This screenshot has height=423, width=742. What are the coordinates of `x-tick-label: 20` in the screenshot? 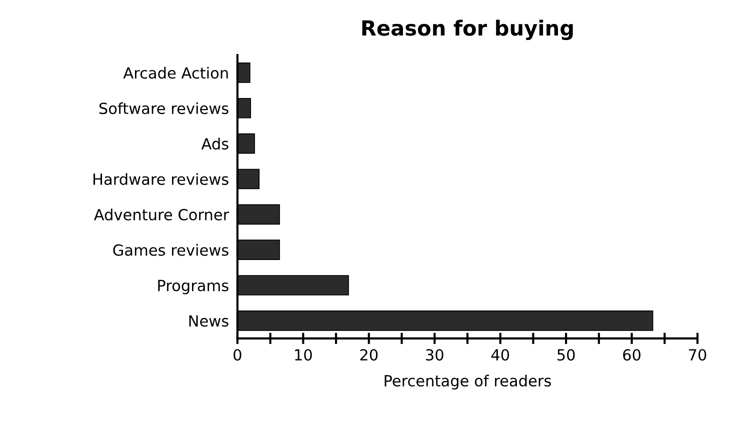 It's located at (369, 355).